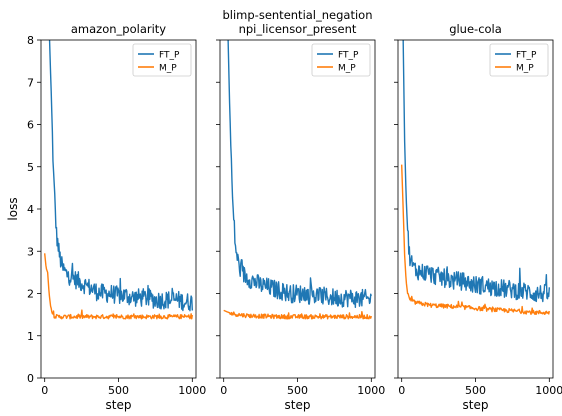  I want to click on y-tick-label: 2, so click(30, 294).